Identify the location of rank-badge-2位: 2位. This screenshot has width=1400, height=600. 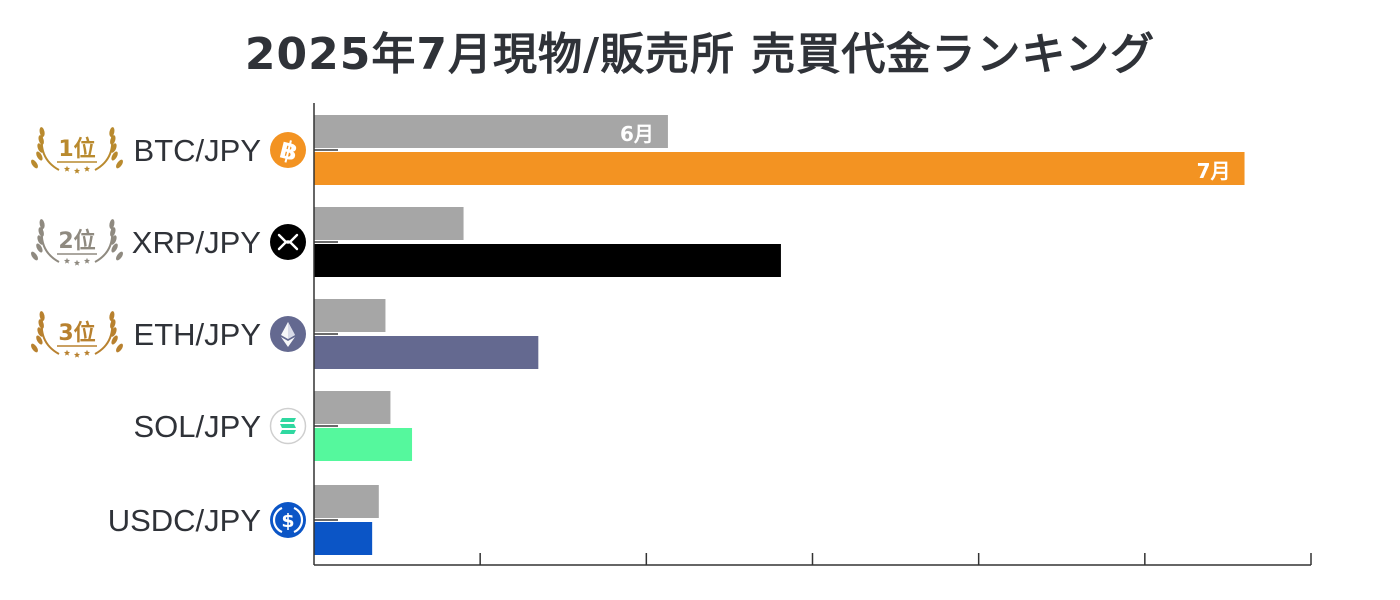
(77, 242).